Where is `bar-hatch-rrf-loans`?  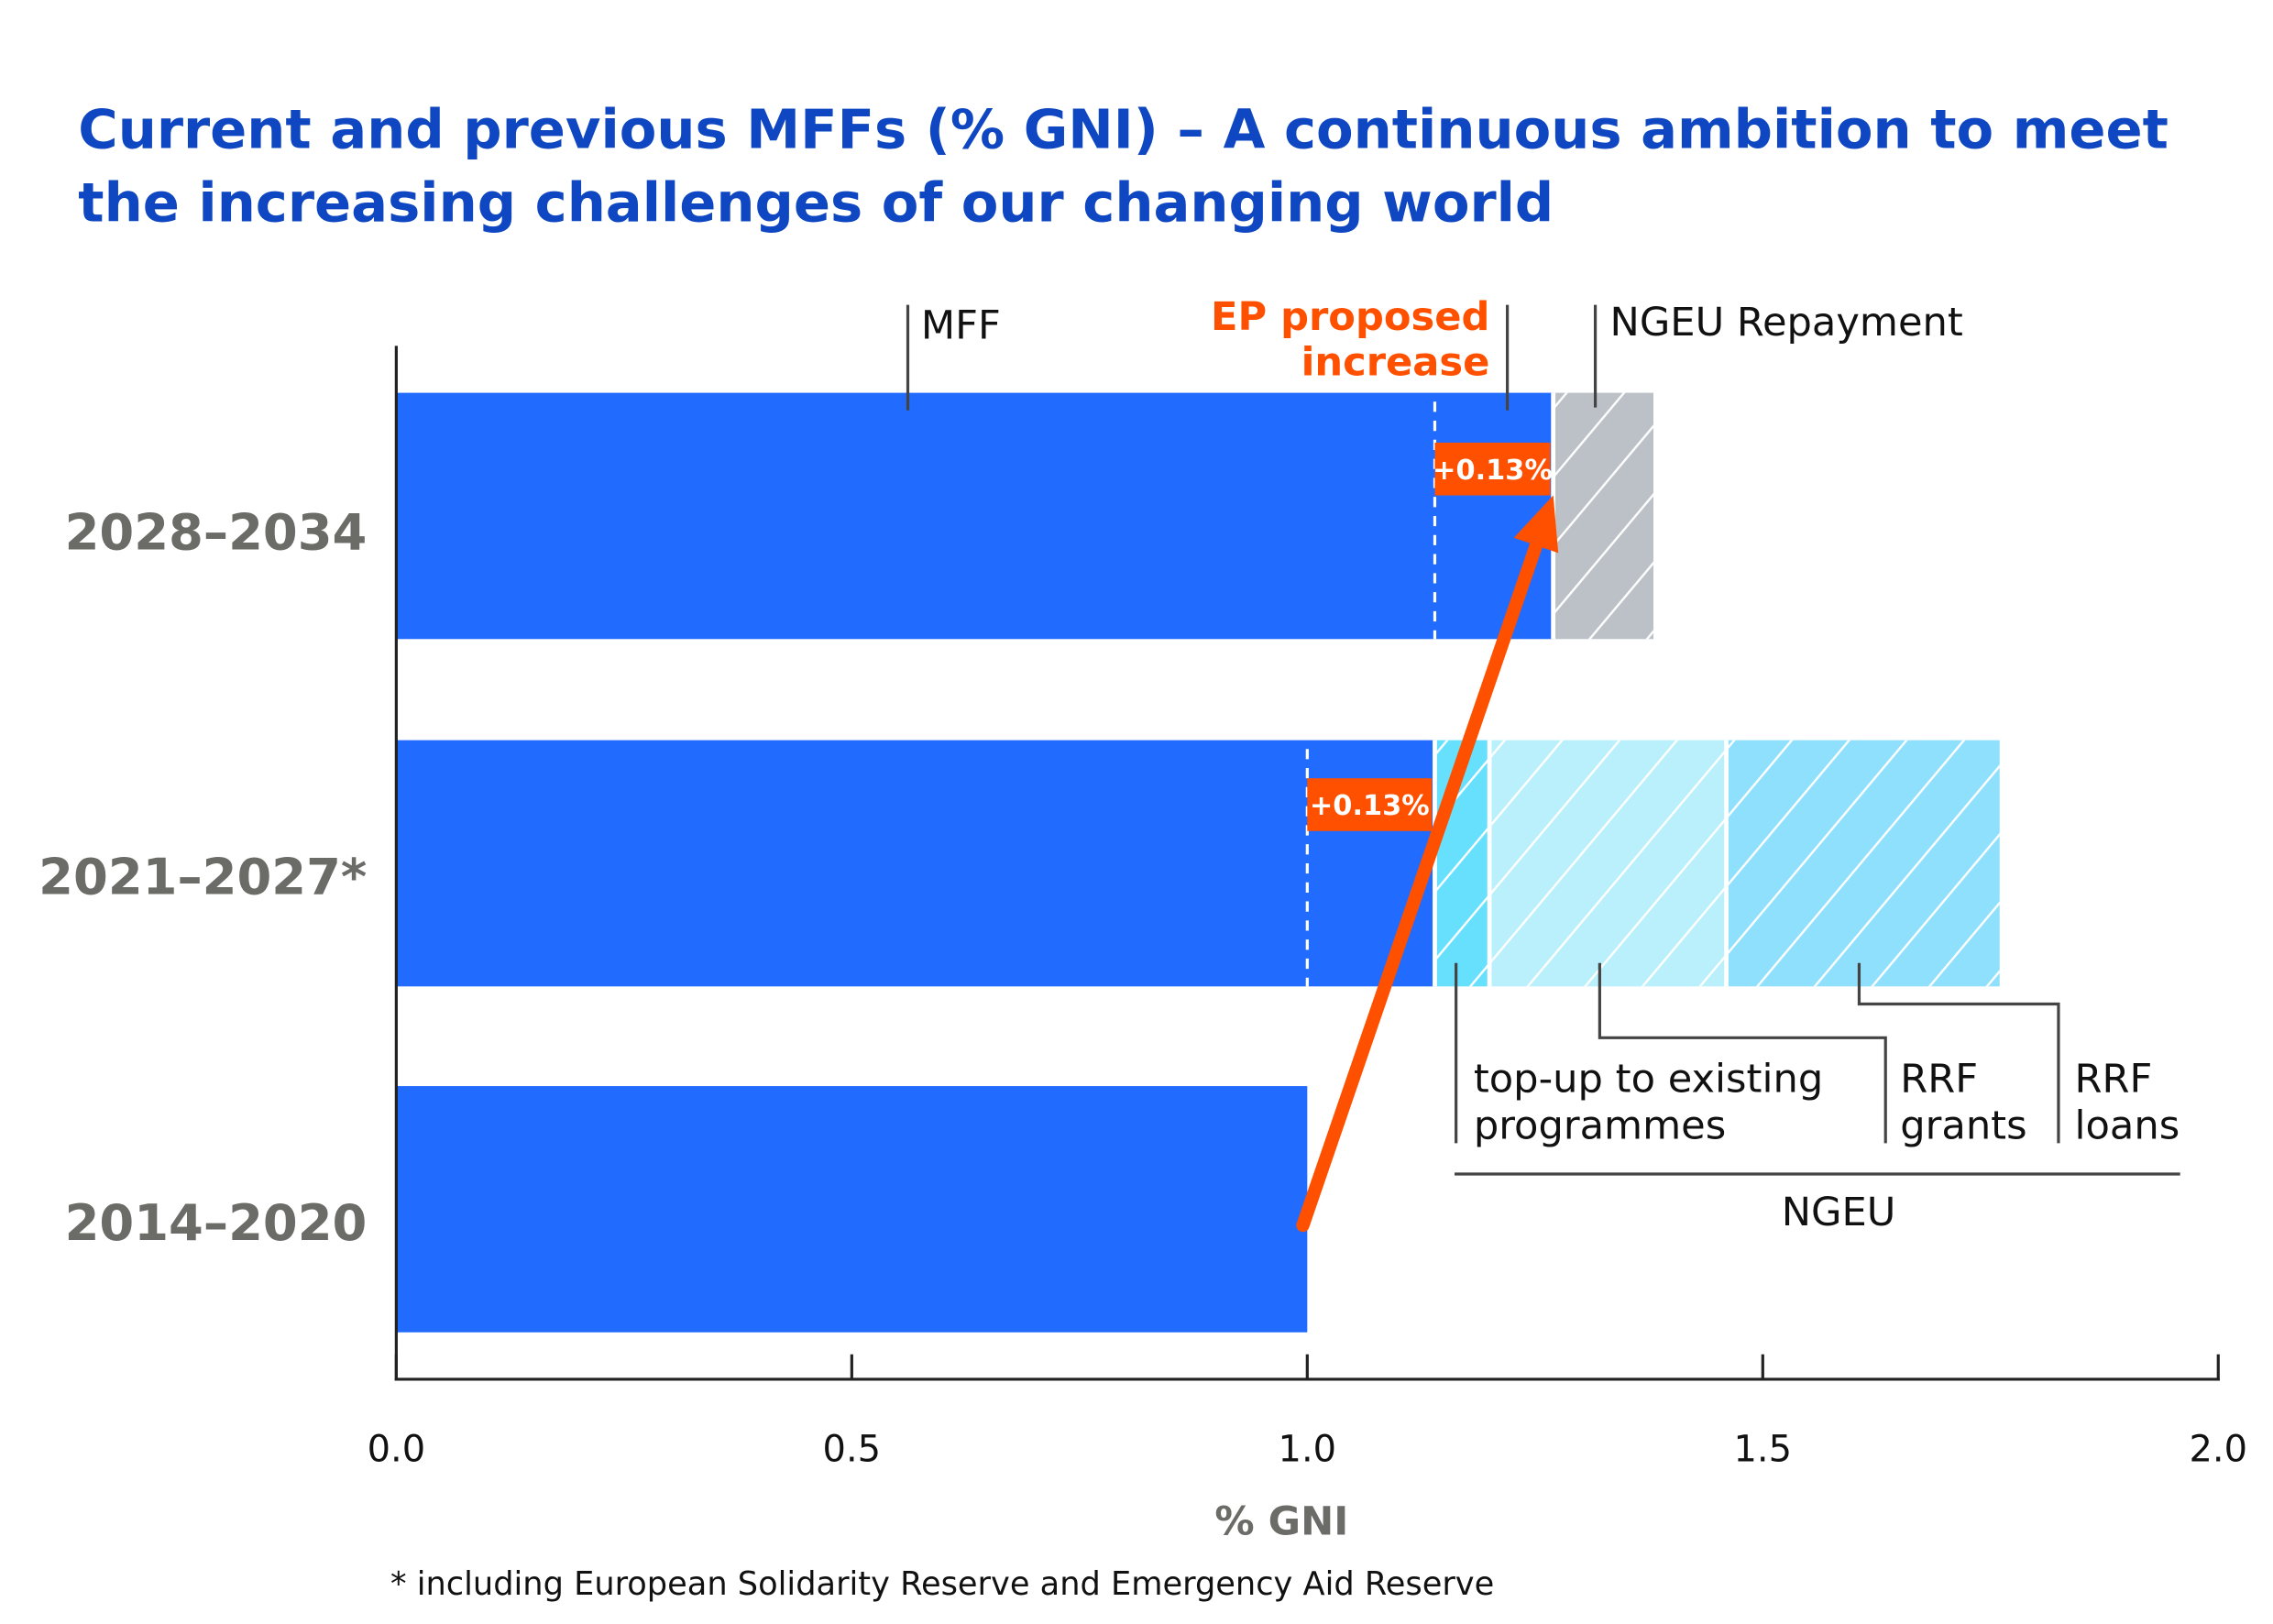 bar-hatch-rrf-loans is located at coordinates (1863, 863).